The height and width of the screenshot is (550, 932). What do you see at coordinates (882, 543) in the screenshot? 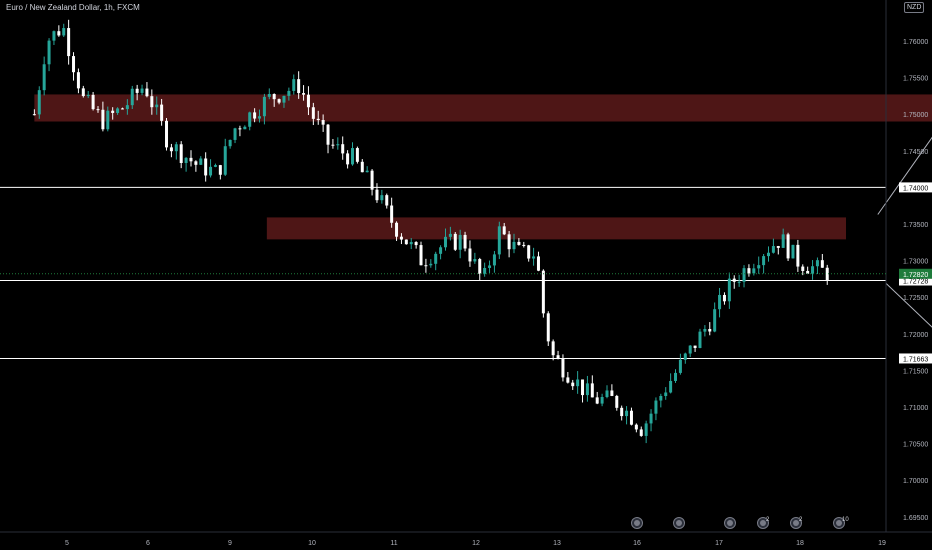
I see `time-tick-label: 19` at bounding box center [882, 543].